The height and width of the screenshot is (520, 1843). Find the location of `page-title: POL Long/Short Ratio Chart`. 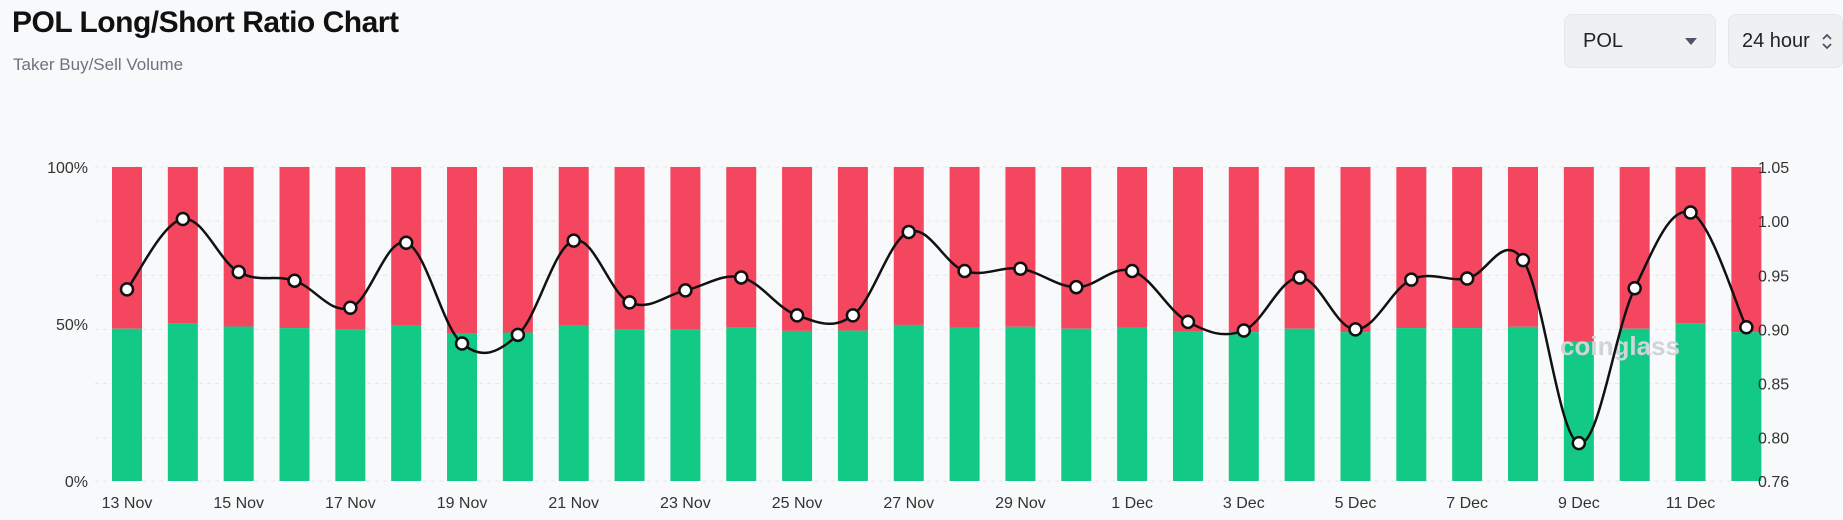

page-title: POL Long/Short Ratio Chart is located at coordinates (205, 22).